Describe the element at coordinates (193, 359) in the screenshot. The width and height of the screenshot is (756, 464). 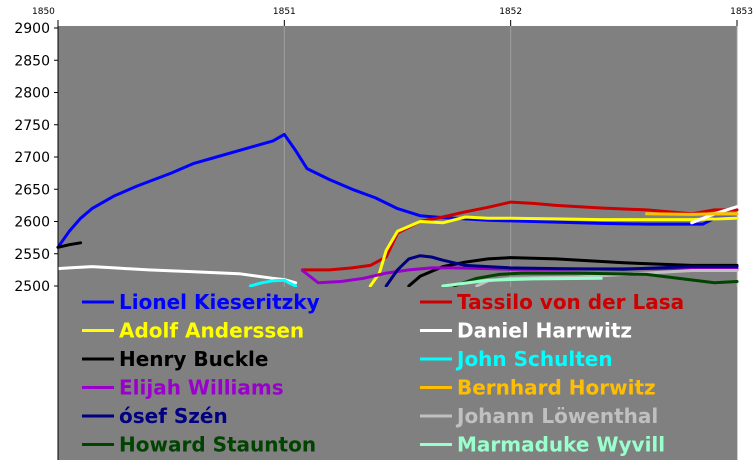
I see `legend-label-4: Henry Buckle` at that location.